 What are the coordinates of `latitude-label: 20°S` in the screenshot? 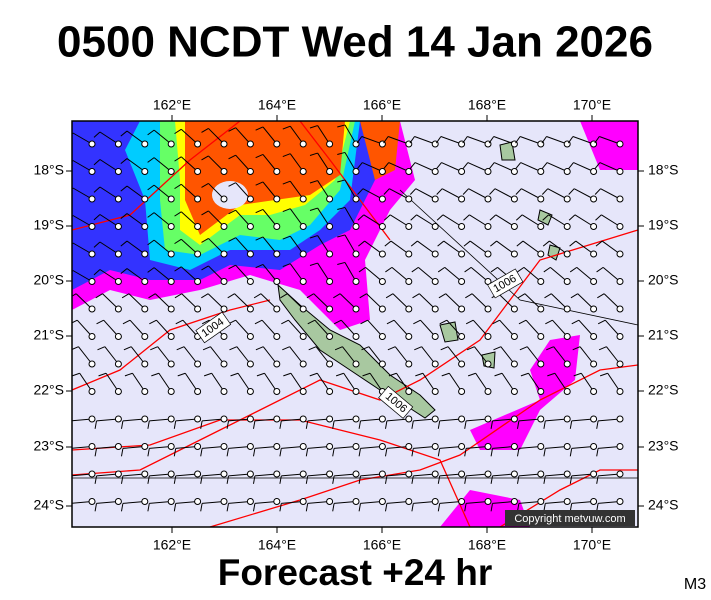 It's located at (48, 280).